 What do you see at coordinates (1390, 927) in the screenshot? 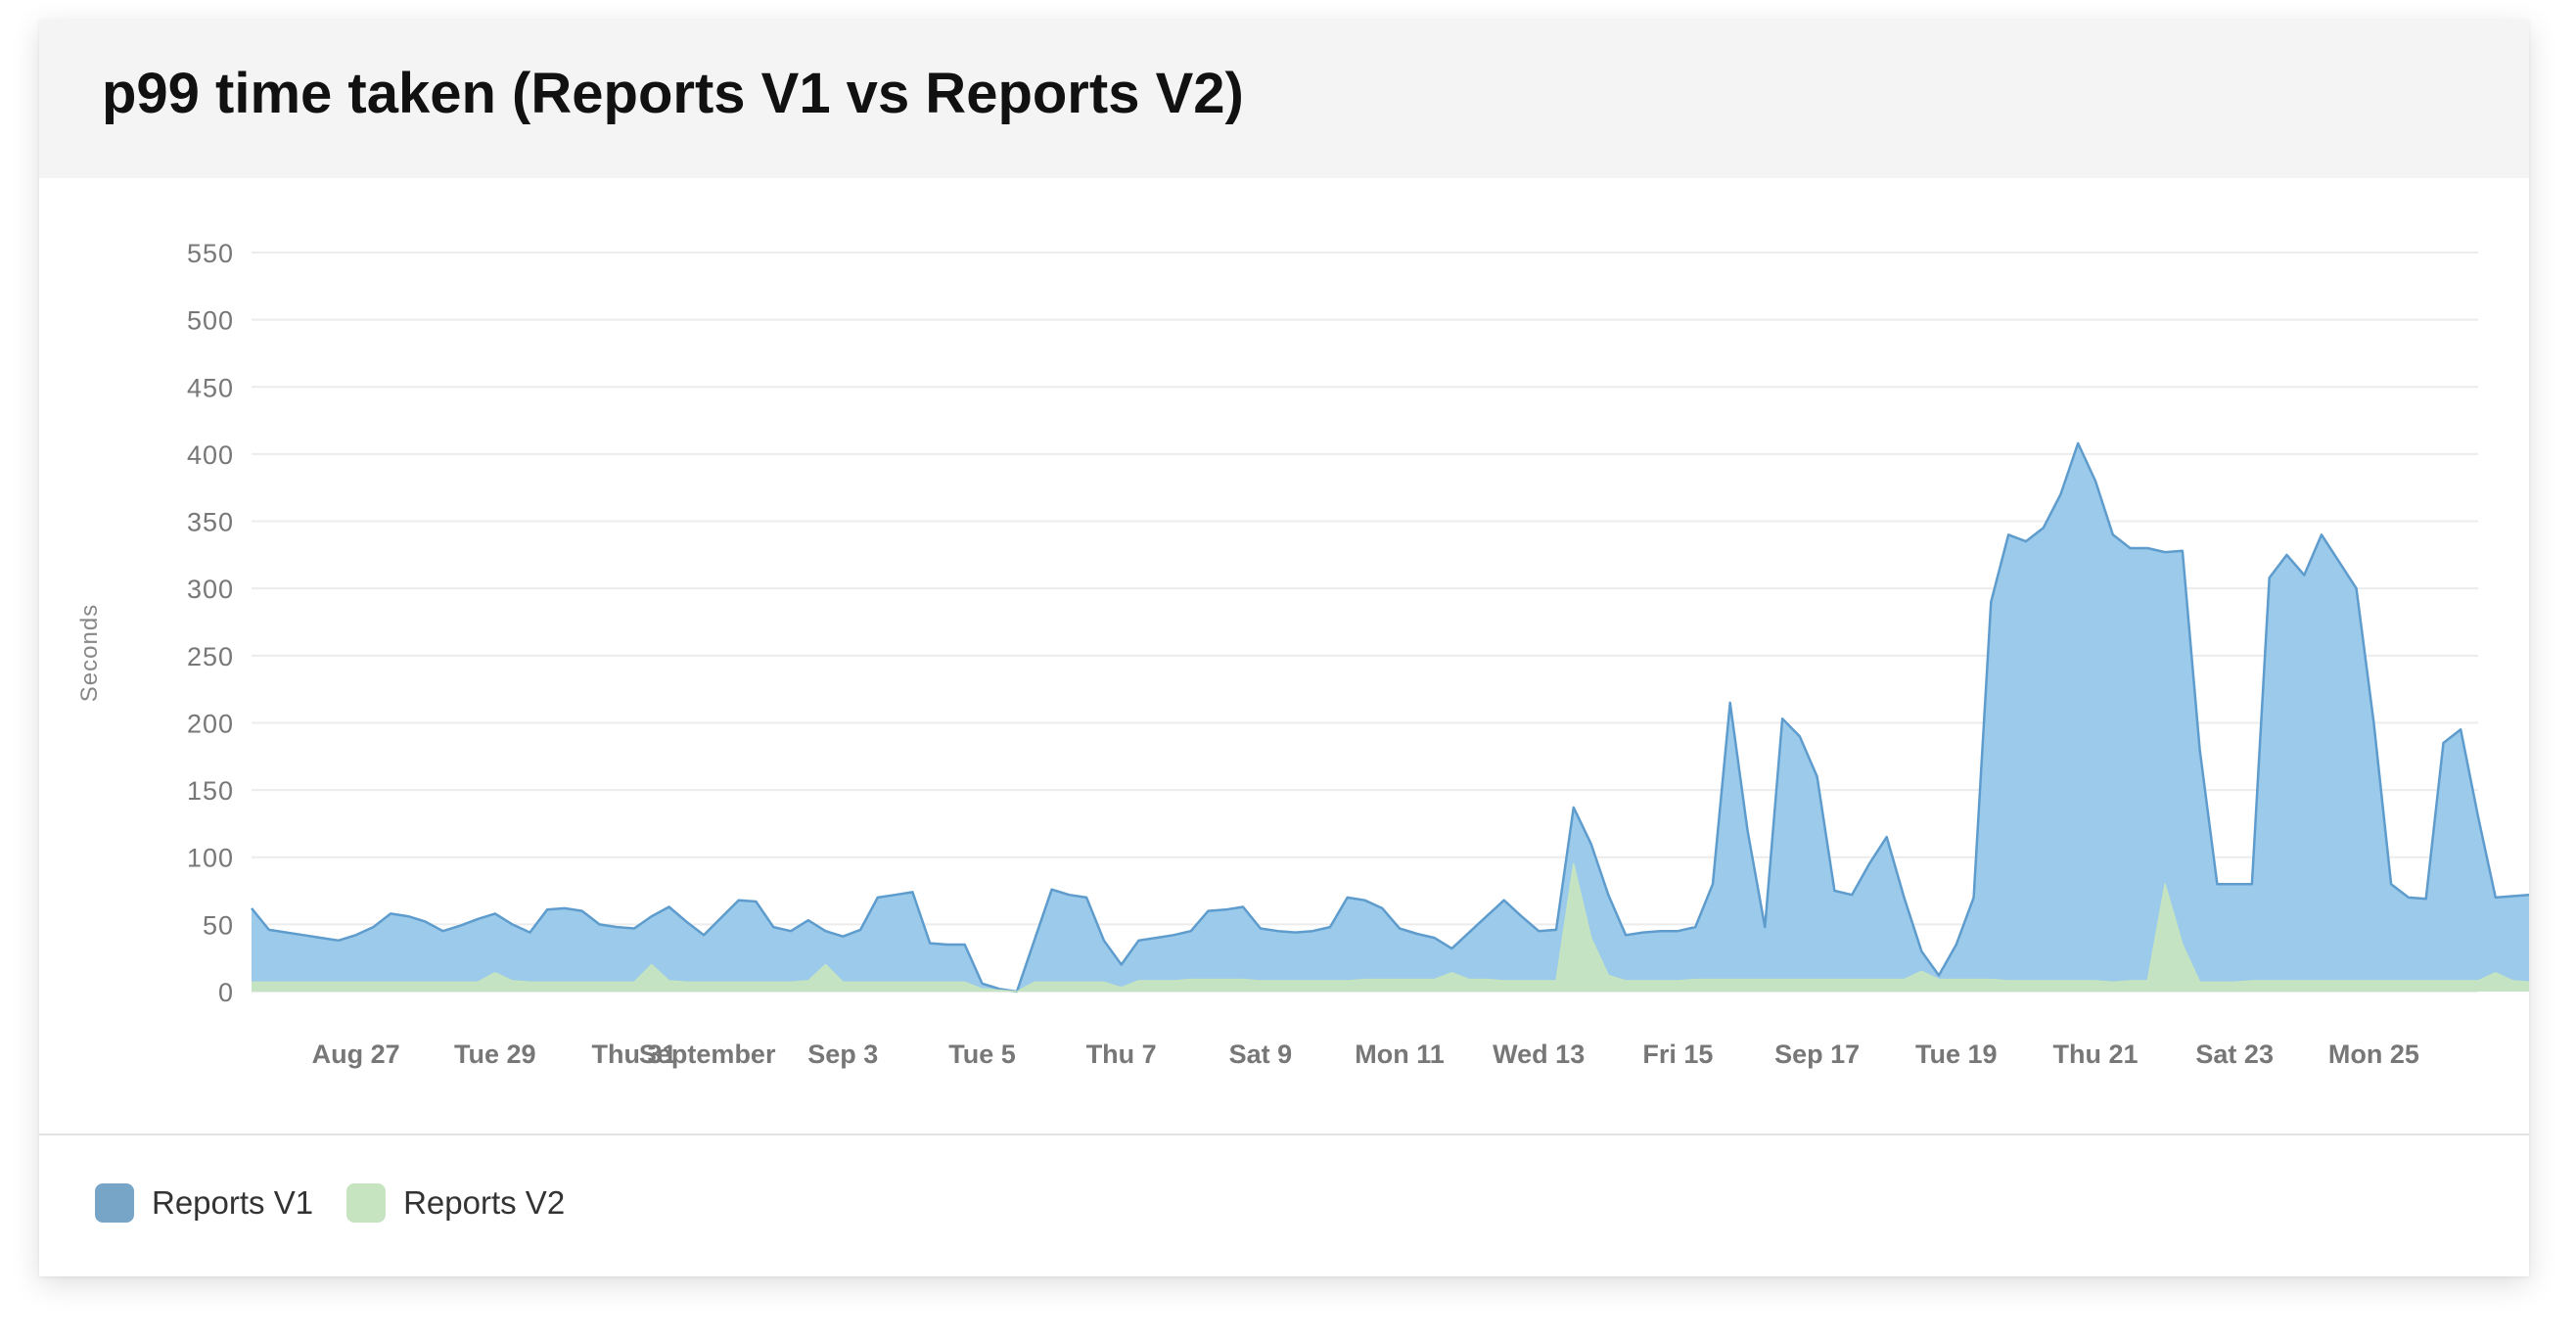
I see `series-line-reports-v2` at bounding box center [1390, 927].